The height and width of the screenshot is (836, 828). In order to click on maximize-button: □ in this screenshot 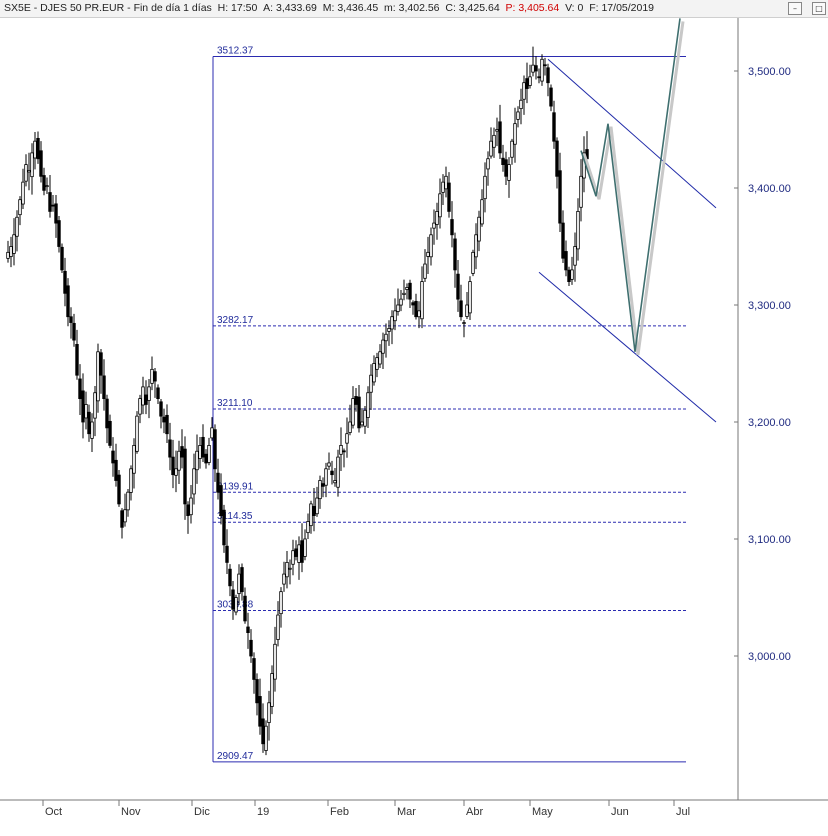, I will do `click(819, 8)`.